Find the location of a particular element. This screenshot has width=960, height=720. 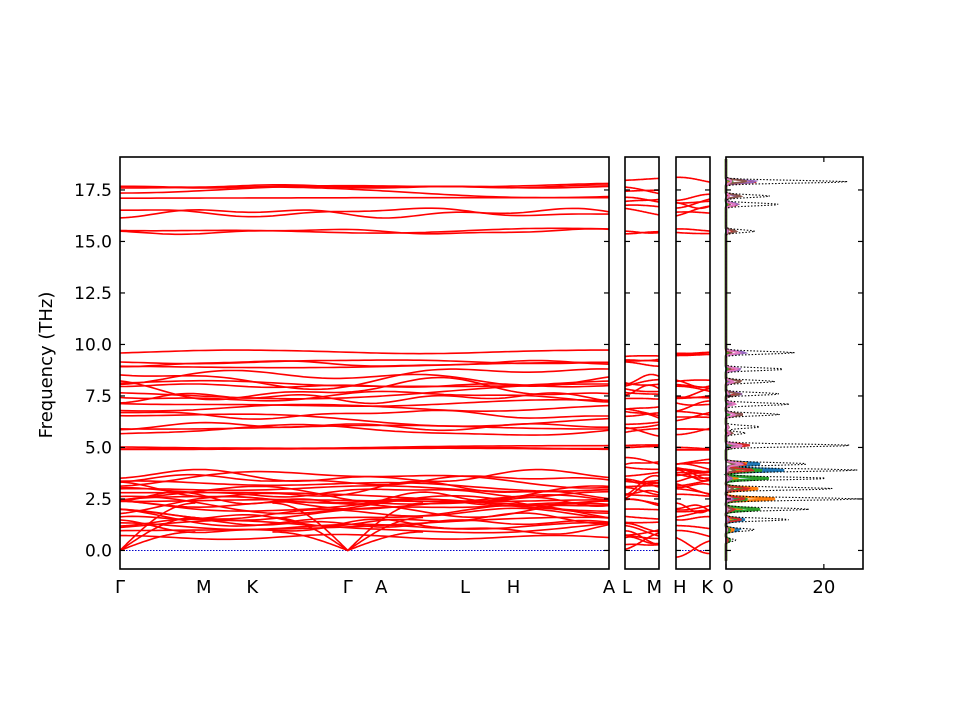

dos-panel: 0 20 is located at coordinates (790, 377).